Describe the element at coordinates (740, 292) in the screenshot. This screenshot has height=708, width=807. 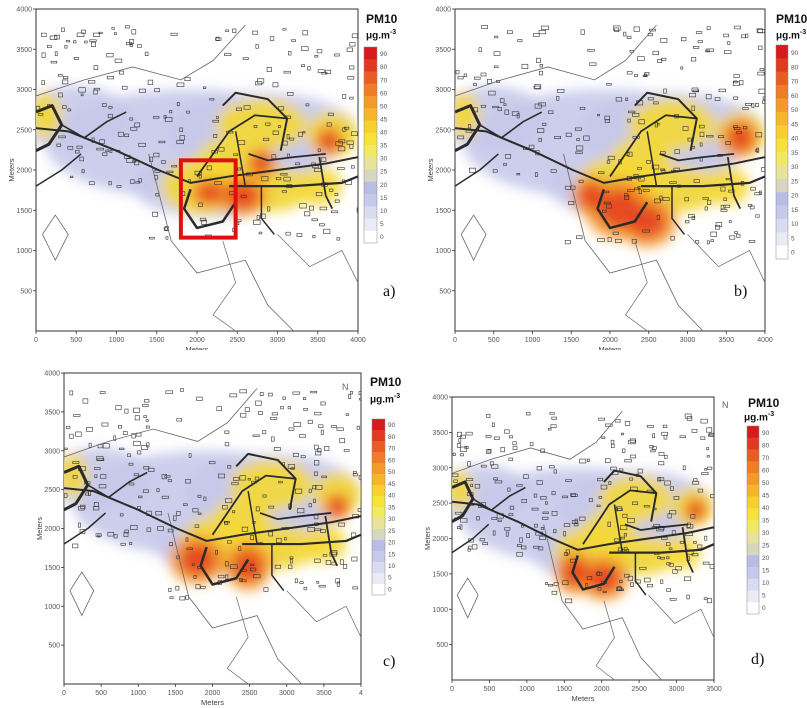
I see `panel-letter: b)` at that location.